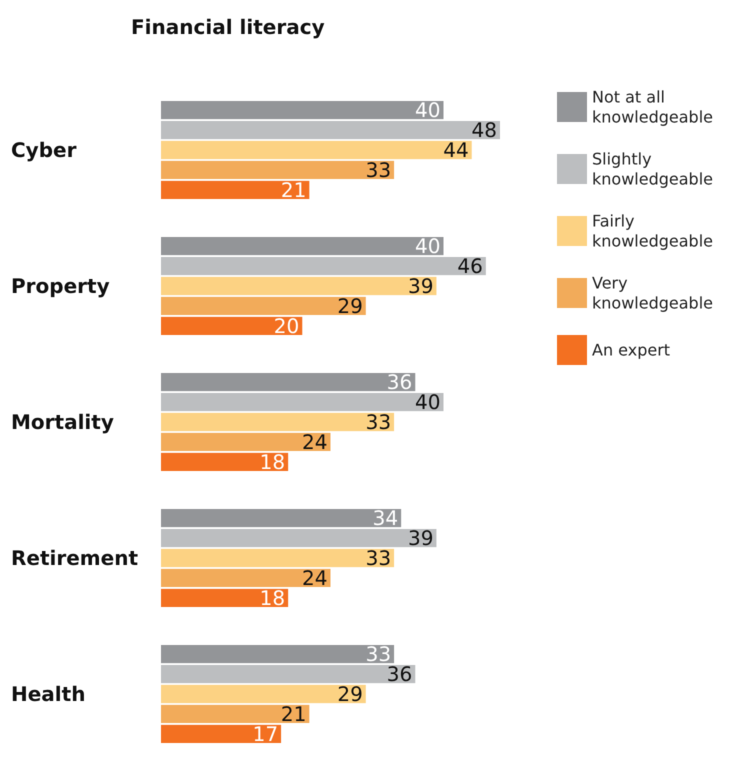  I want to click on data-label: 44, so click(456, 150).